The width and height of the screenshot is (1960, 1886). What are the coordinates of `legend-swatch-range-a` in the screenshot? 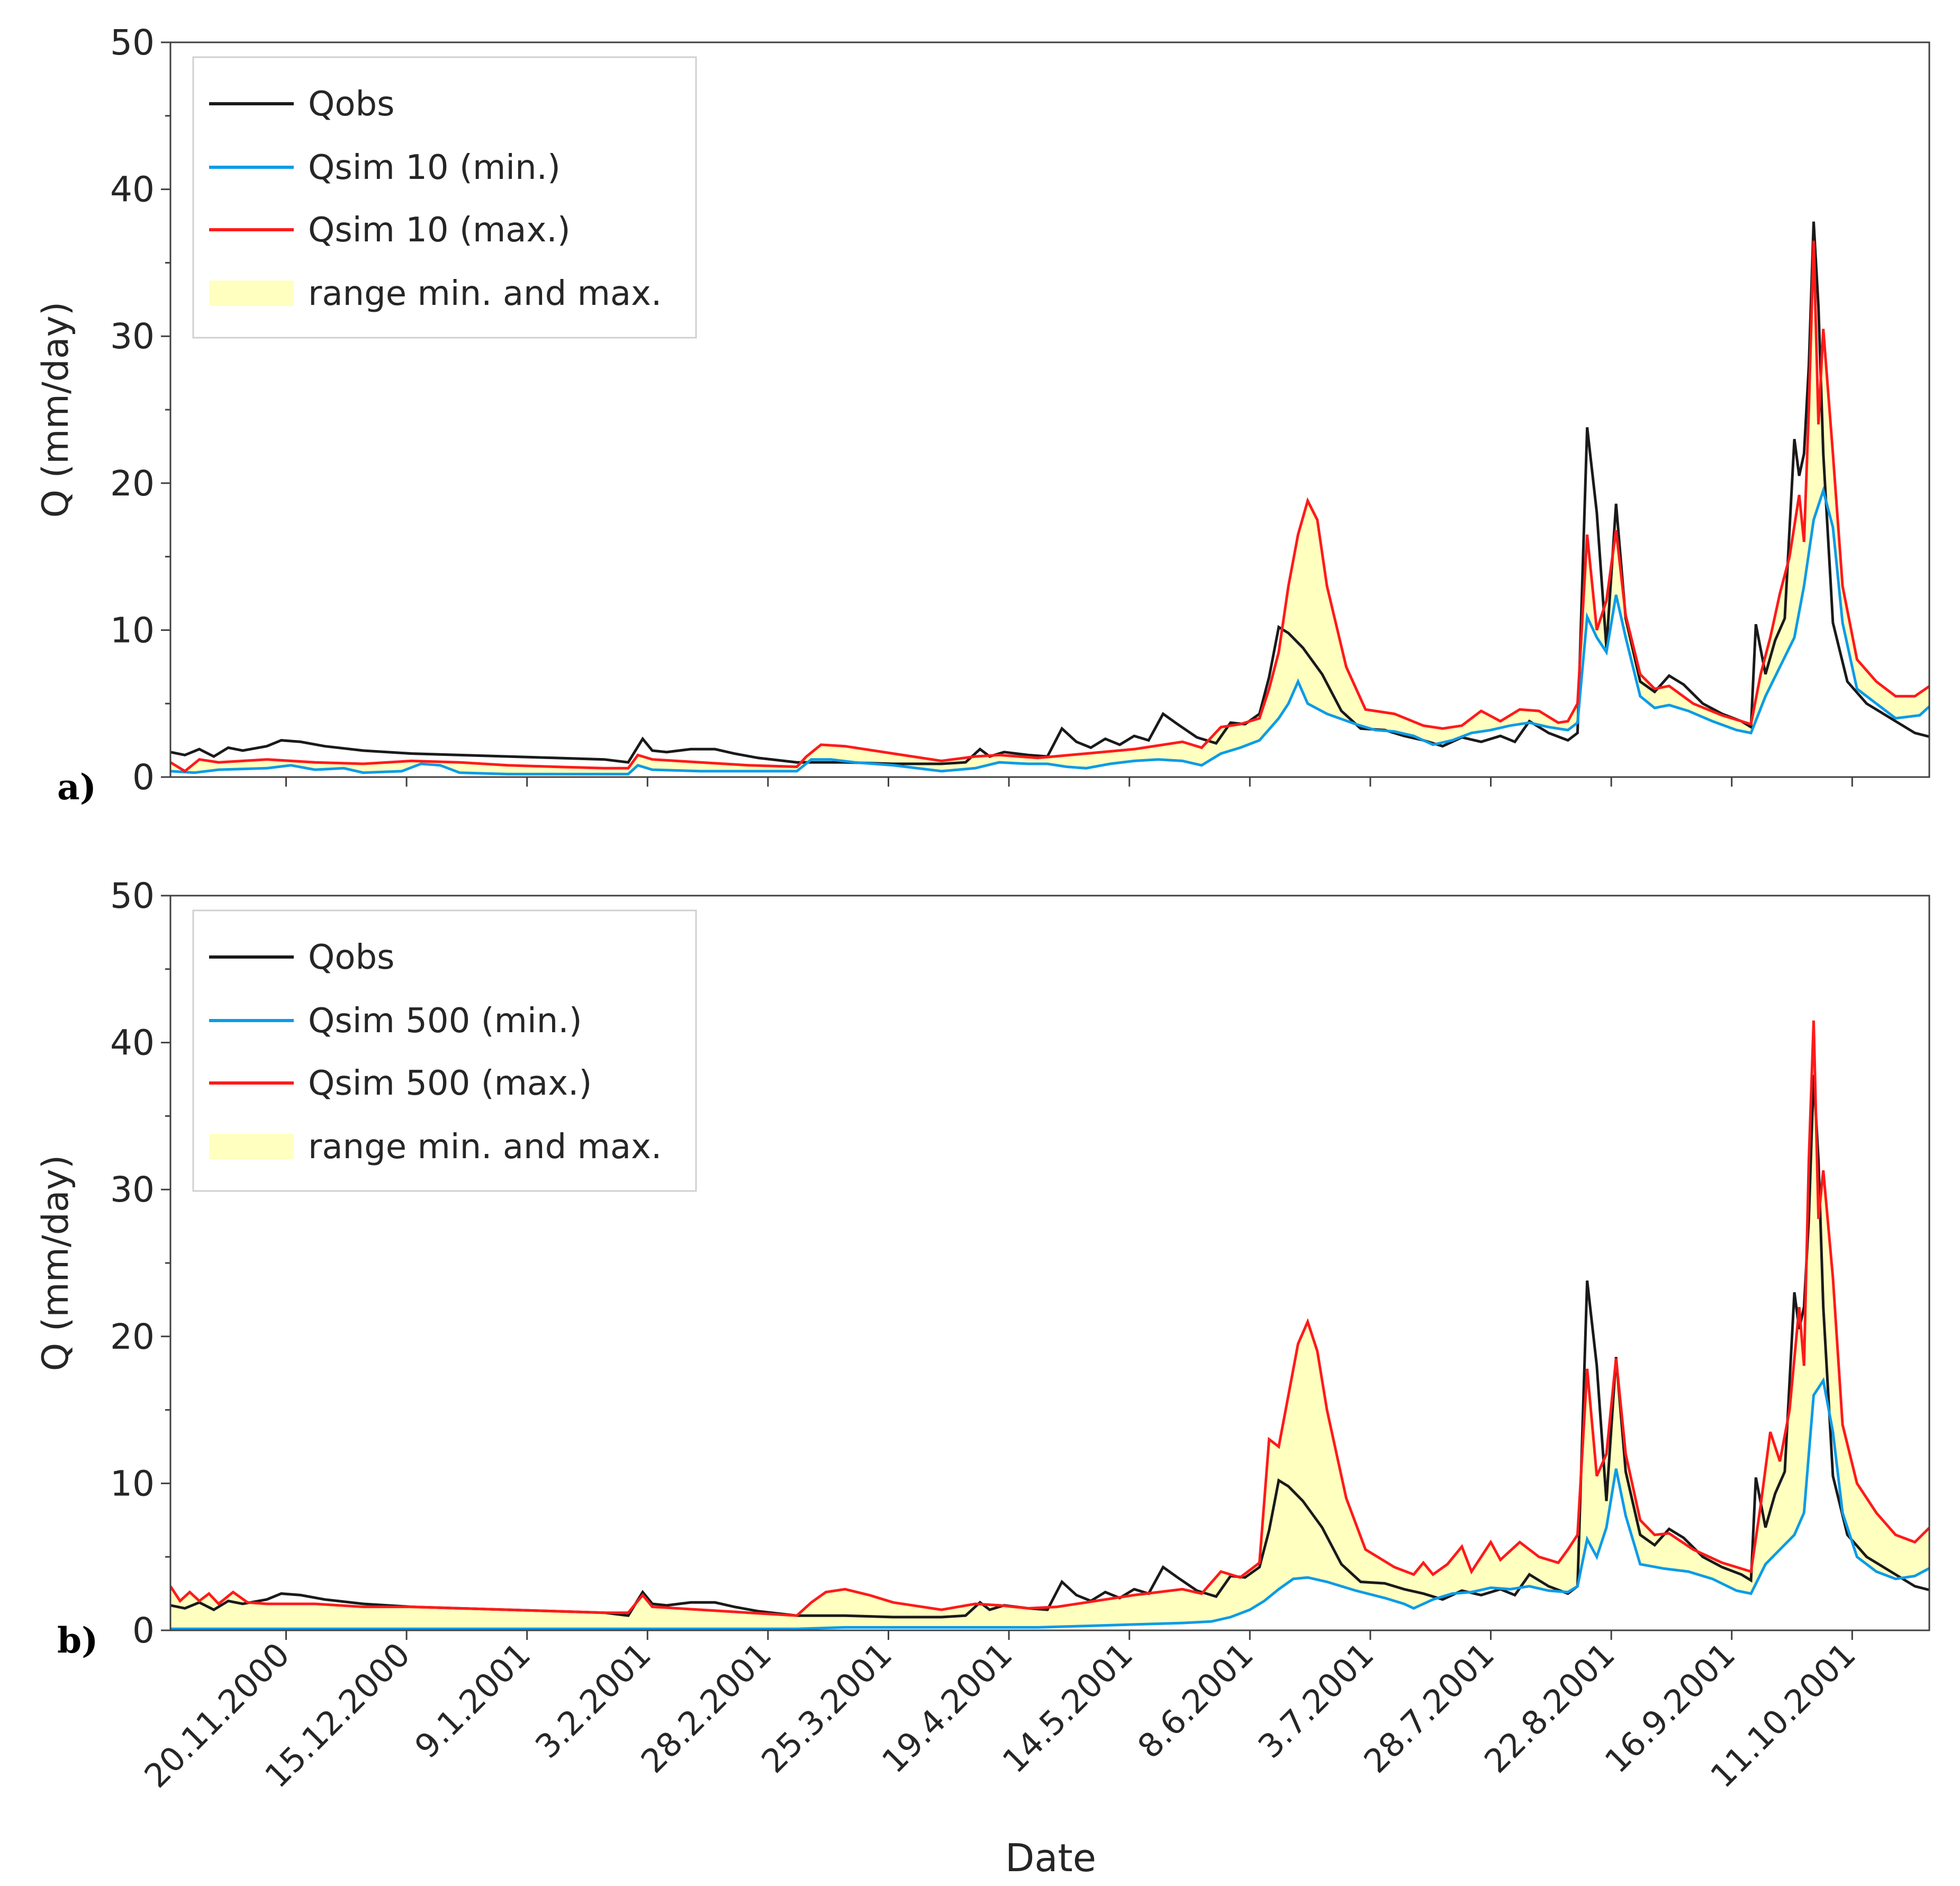 It's located at (251, 294).